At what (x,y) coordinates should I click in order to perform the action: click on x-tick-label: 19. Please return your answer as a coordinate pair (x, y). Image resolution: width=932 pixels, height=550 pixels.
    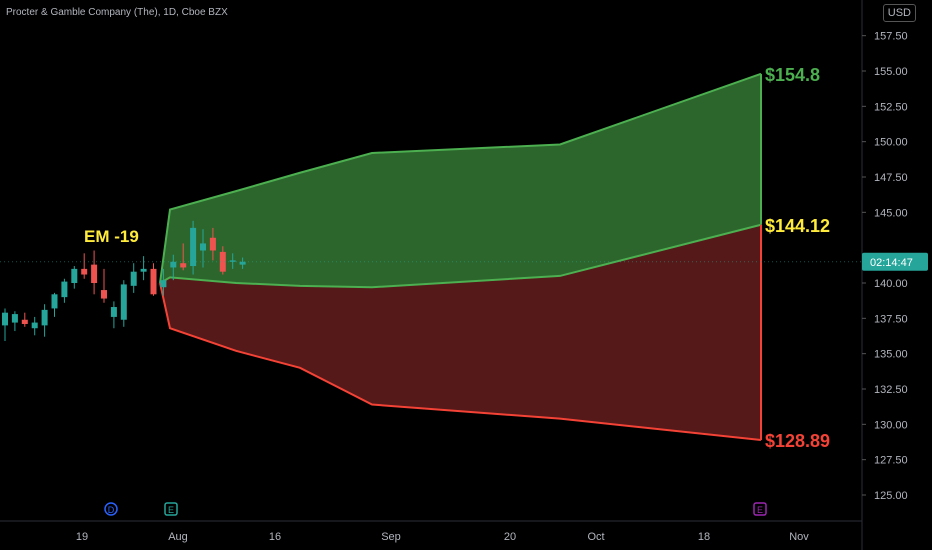
    Looking at the image, I should click on (82, 537).